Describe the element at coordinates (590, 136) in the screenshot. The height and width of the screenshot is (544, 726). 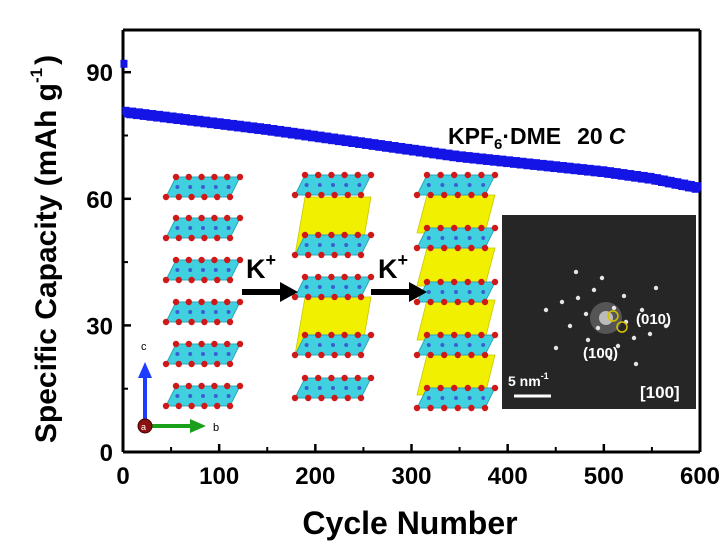
I see `rate-value: 20` at that location.